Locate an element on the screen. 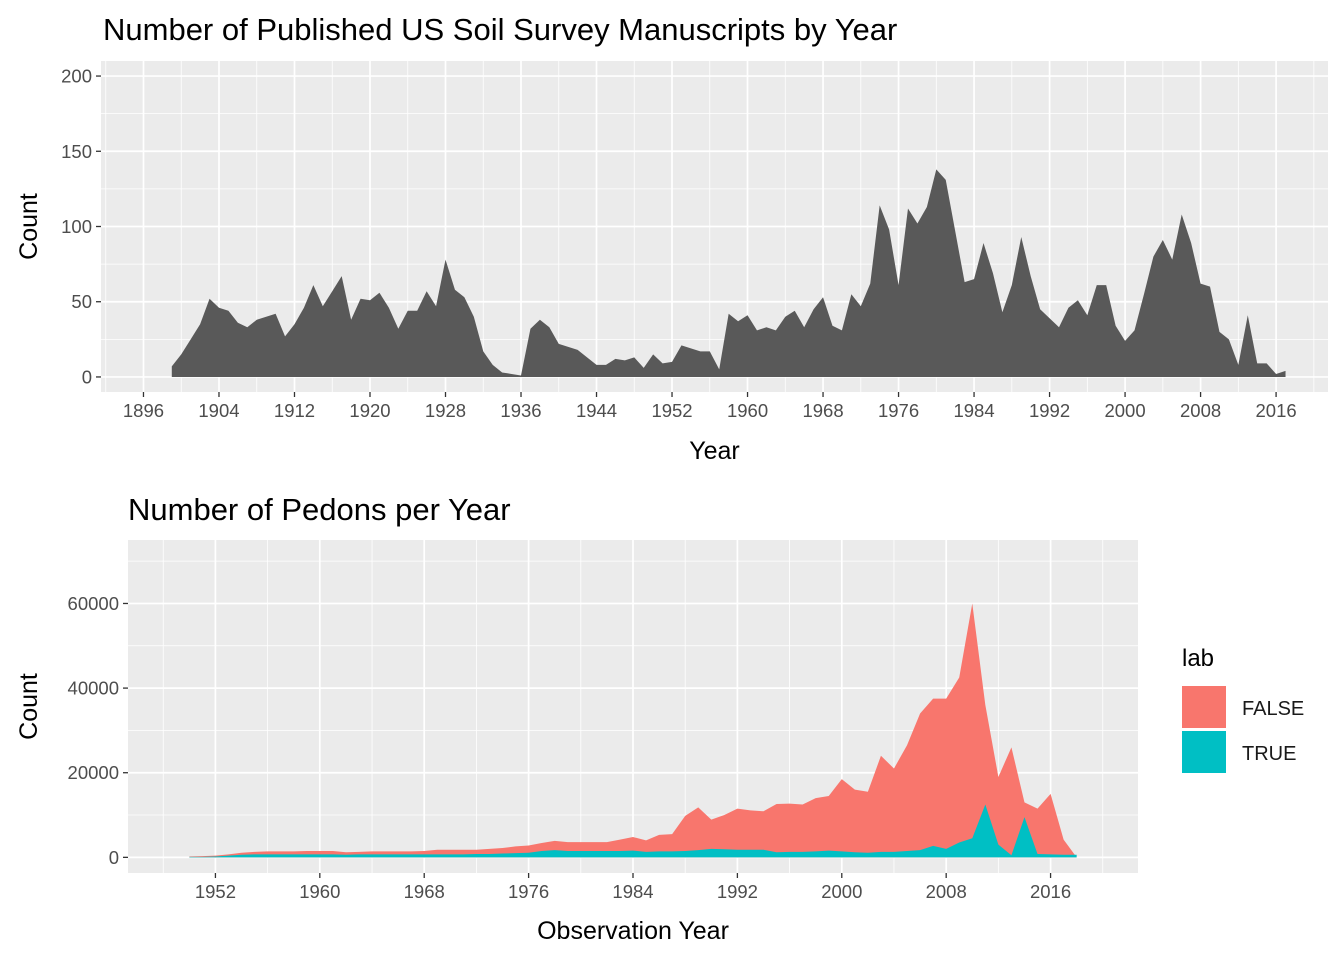  legend: lab FALSE TRUE is located at coordinates (1243, 709).